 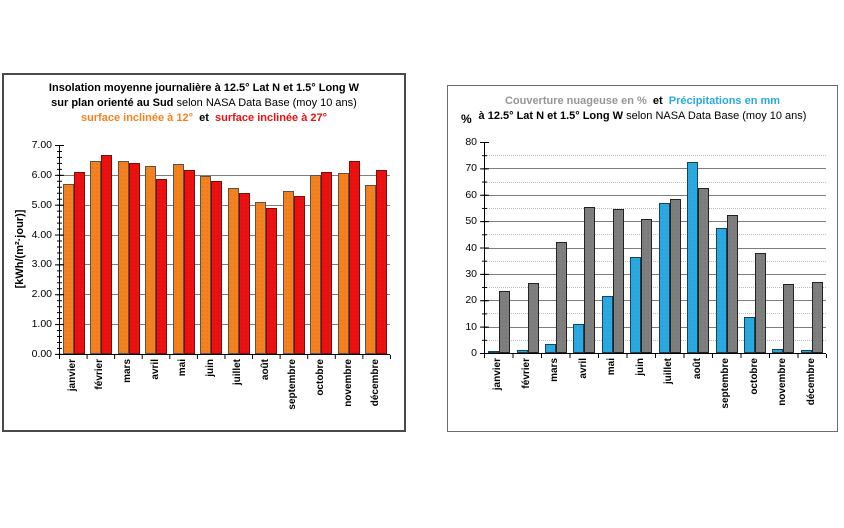 What do you see at coordinates (505, 322) in the screenshot?
I see `bar-janvier-couverture-nuageuse-en-` at bounding box center [505, 322].